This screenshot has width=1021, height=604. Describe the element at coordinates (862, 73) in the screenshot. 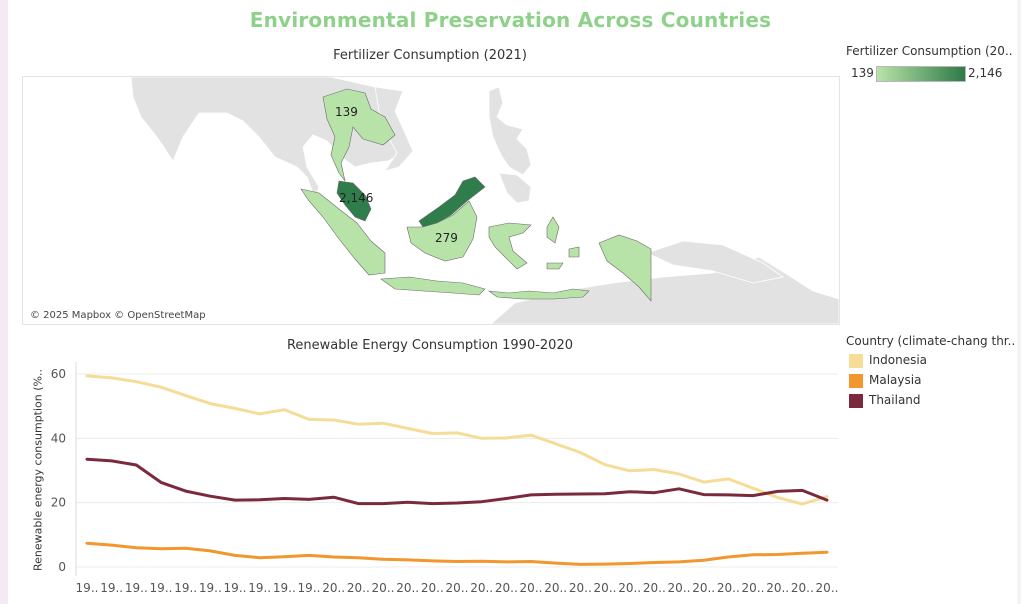

I see `color-legend-min: 139` at that location.